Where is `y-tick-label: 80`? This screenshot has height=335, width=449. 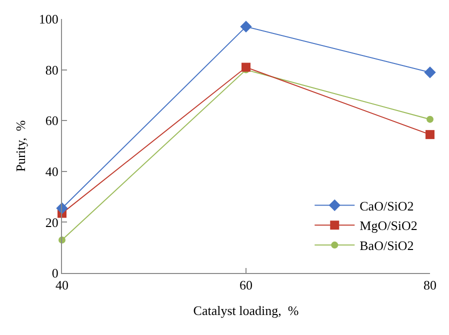 y-tick-label: 80 is located at coordinates (51, 70).